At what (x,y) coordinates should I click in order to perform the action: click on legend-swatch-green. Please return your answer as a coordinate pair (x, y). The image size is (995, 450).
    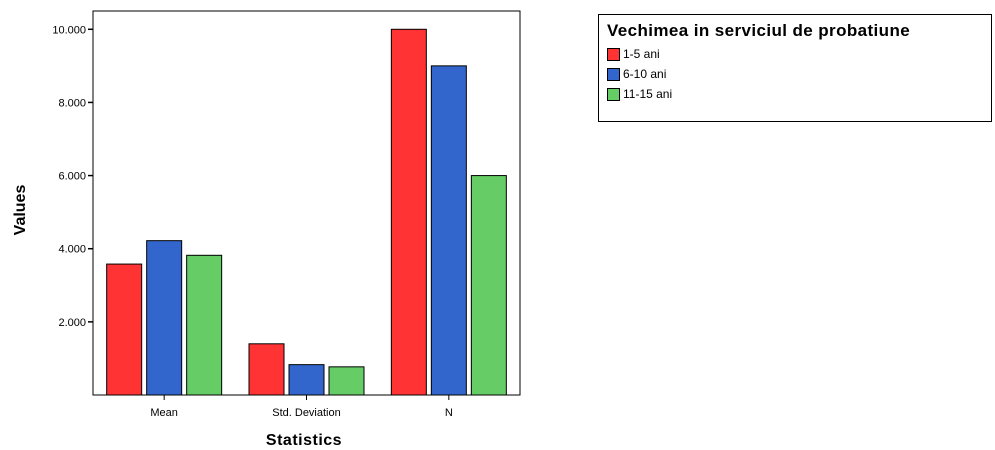
    Looking at the image, I should click on (613, 94).